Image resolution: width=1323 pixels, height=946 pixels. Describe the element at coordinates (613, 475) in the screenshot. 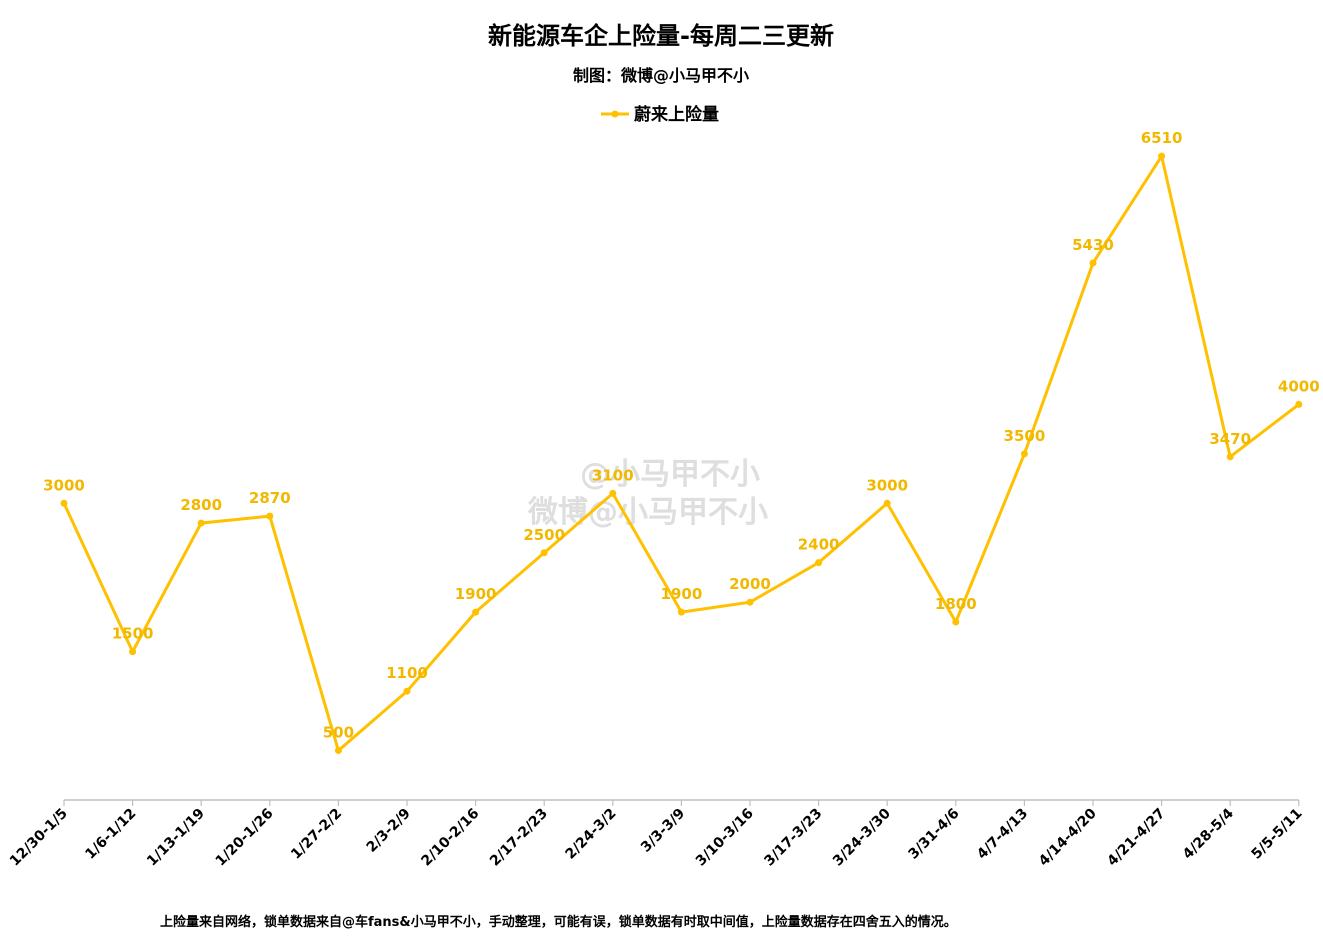

I see `data-label: 3100` at that location.